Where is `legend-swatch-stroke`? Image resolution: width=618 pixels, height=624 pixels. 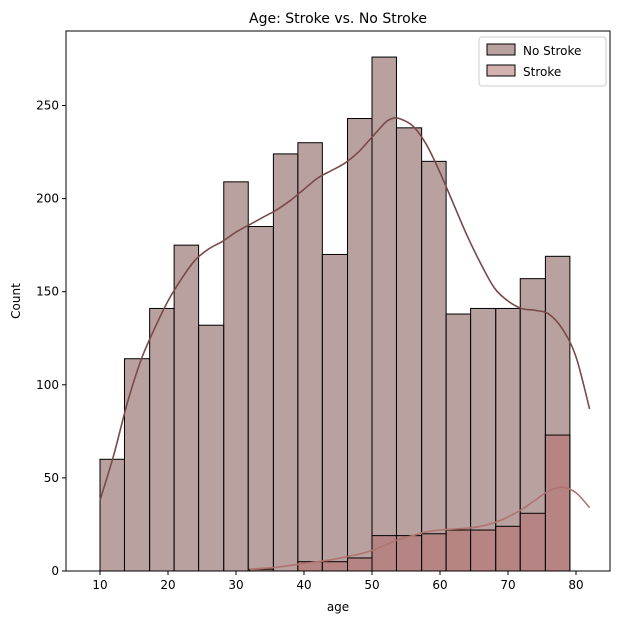 legend-swatch-stroke is located at coordinates (501, 70).